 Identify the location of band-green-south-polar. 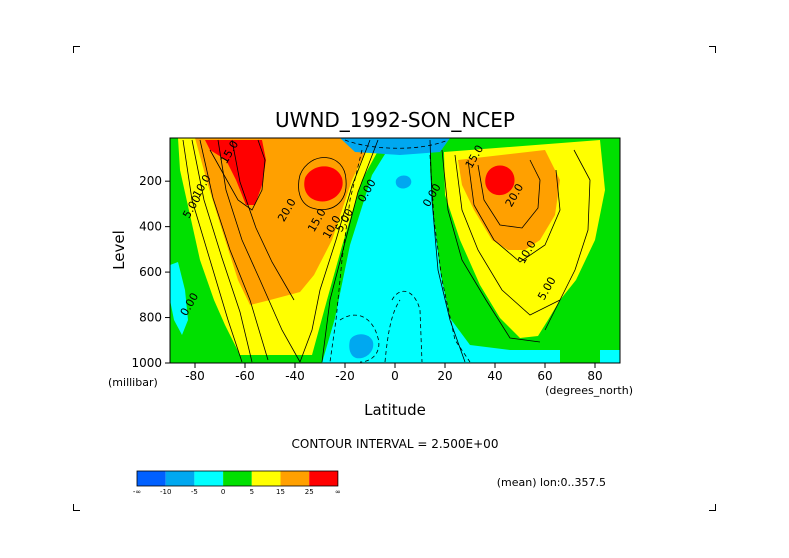
(186, 277).